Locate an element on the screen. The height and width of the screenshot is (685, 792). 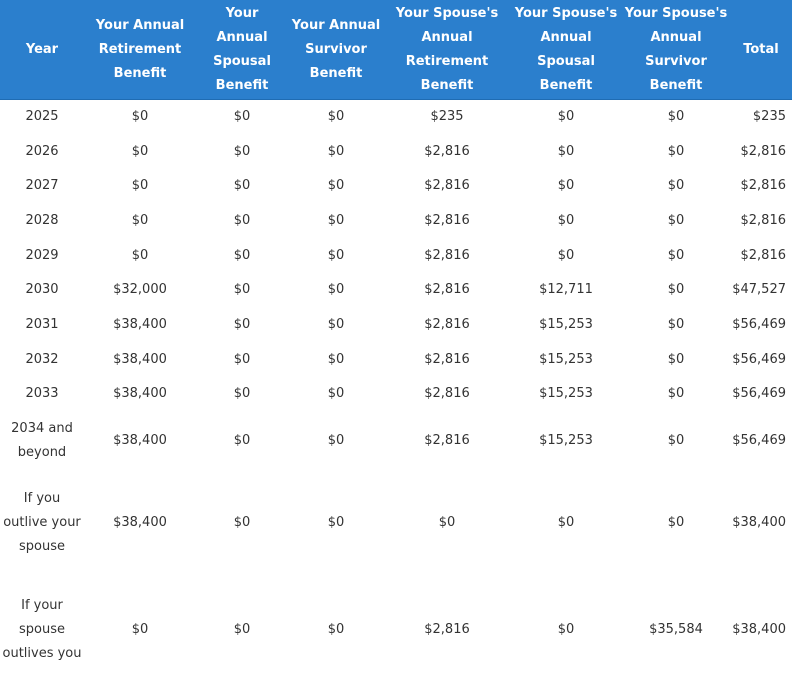
column-header-year: Year is located at coordinates (42, 50).